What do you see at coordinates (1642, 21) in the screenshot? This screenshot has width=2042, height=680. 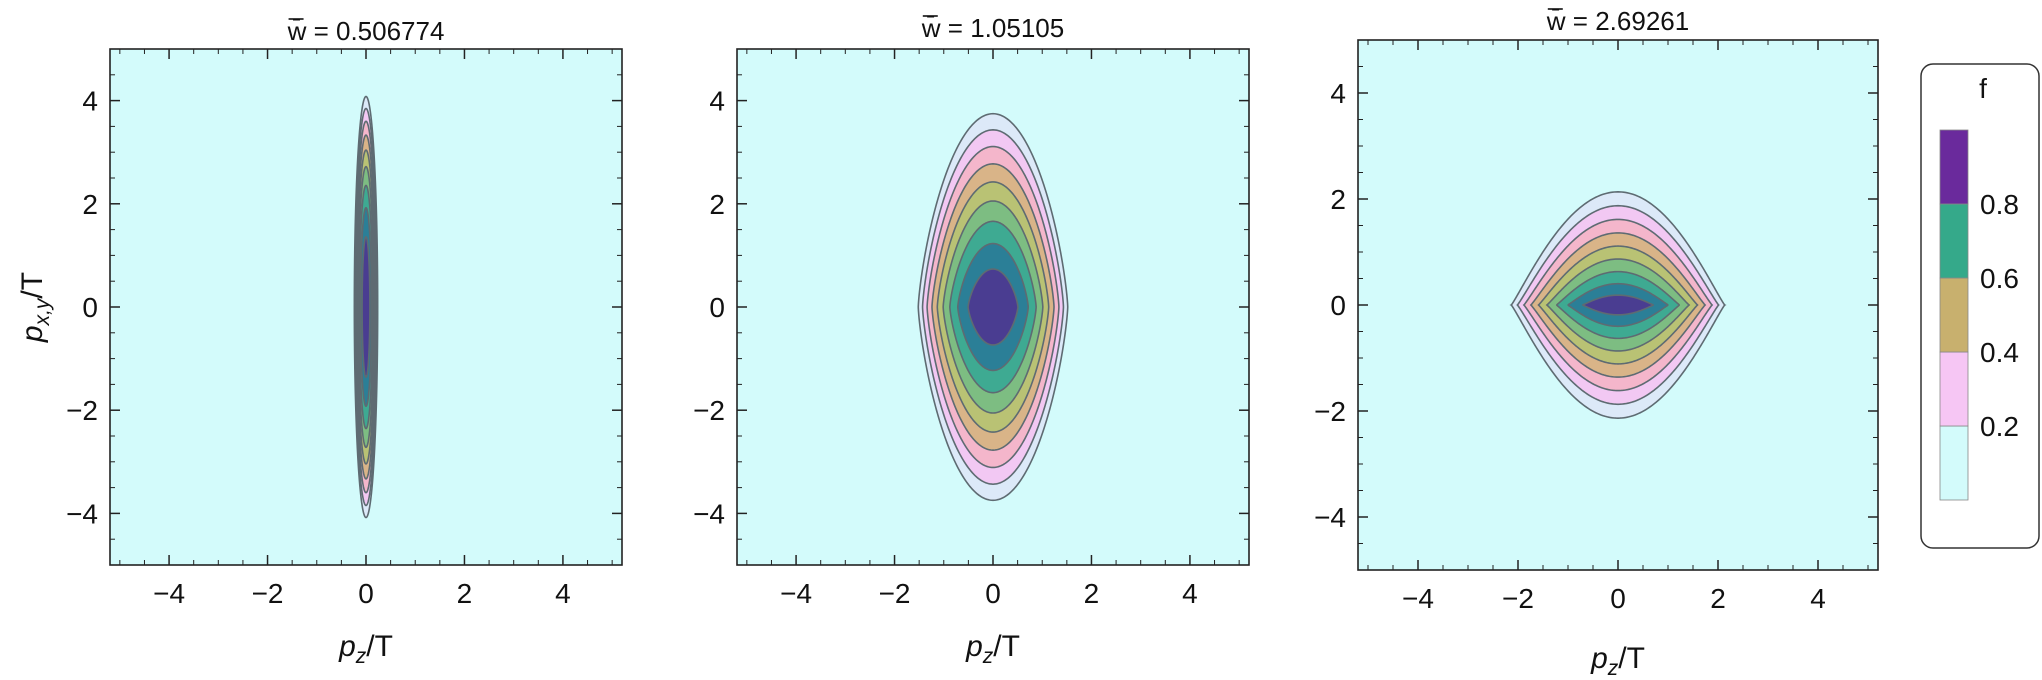 I see `panel-3-title-value: 2.69261` at bounding box center [1642, 21].